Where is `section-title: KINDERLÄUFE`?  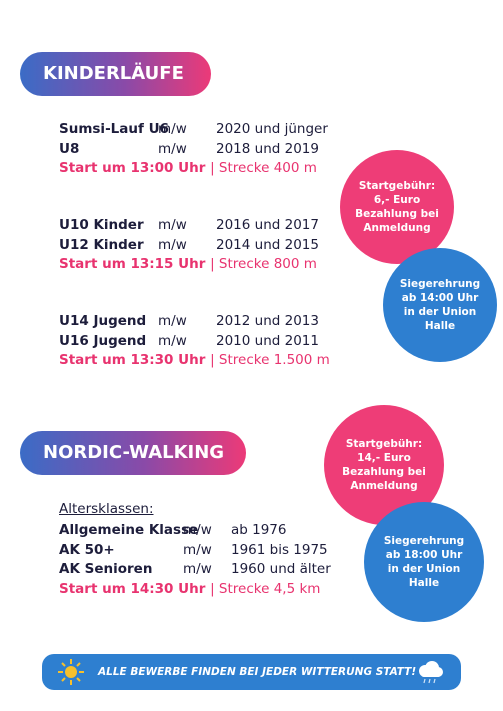
section-title: KINDERLÄUFE is located at coordinates (115, 74).